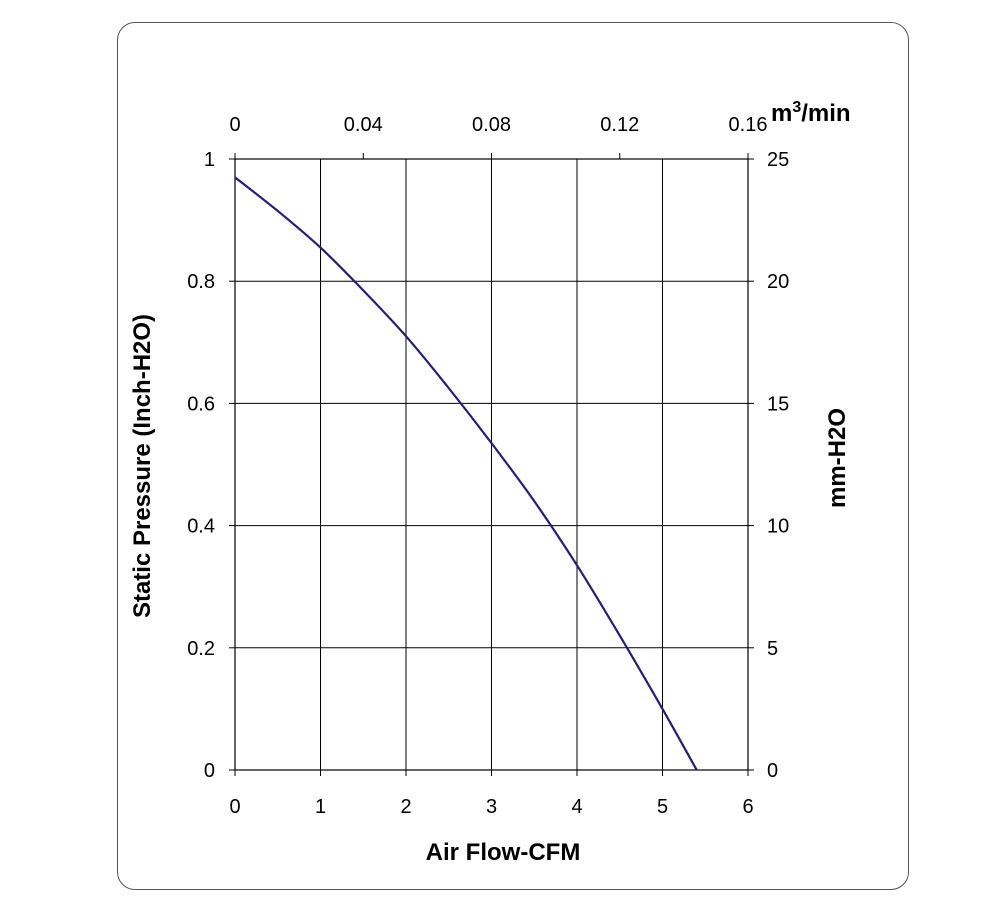  I want to click on x-axis-top-title: m3/min, so click(811, 113).